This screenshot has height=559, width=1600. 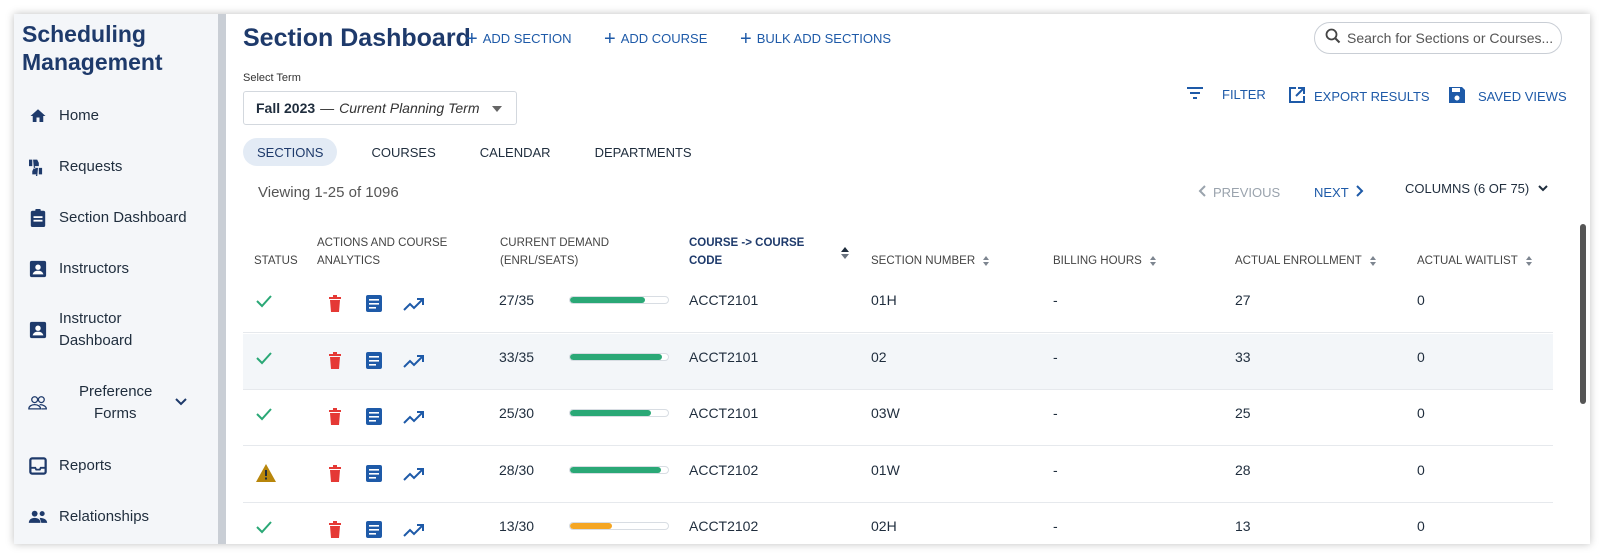 I want to click on page-title: Section Dashboard, so click(x=357, y=38).